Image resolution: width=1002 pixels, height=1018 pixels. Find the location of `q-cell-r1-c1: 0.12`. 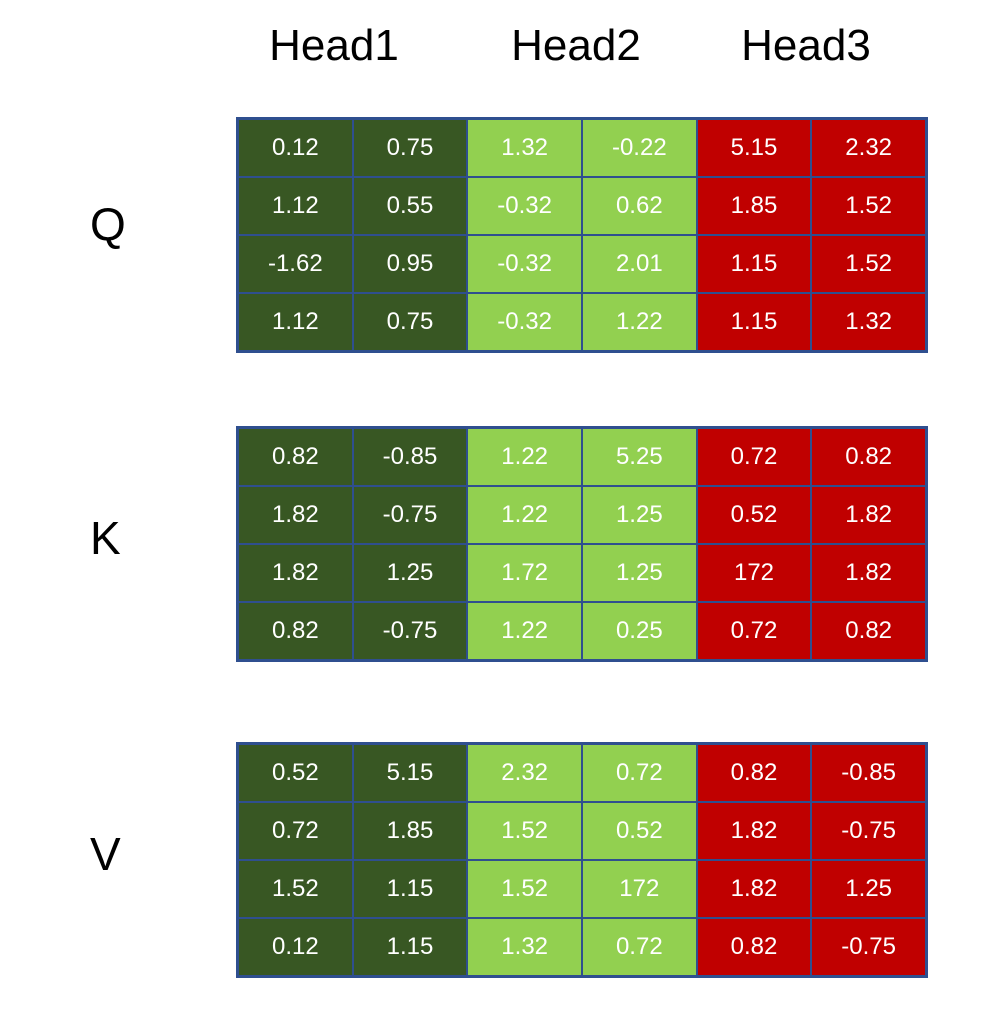

q-cell-r1-c1: 0.12 is located at coordinates (295, 148).